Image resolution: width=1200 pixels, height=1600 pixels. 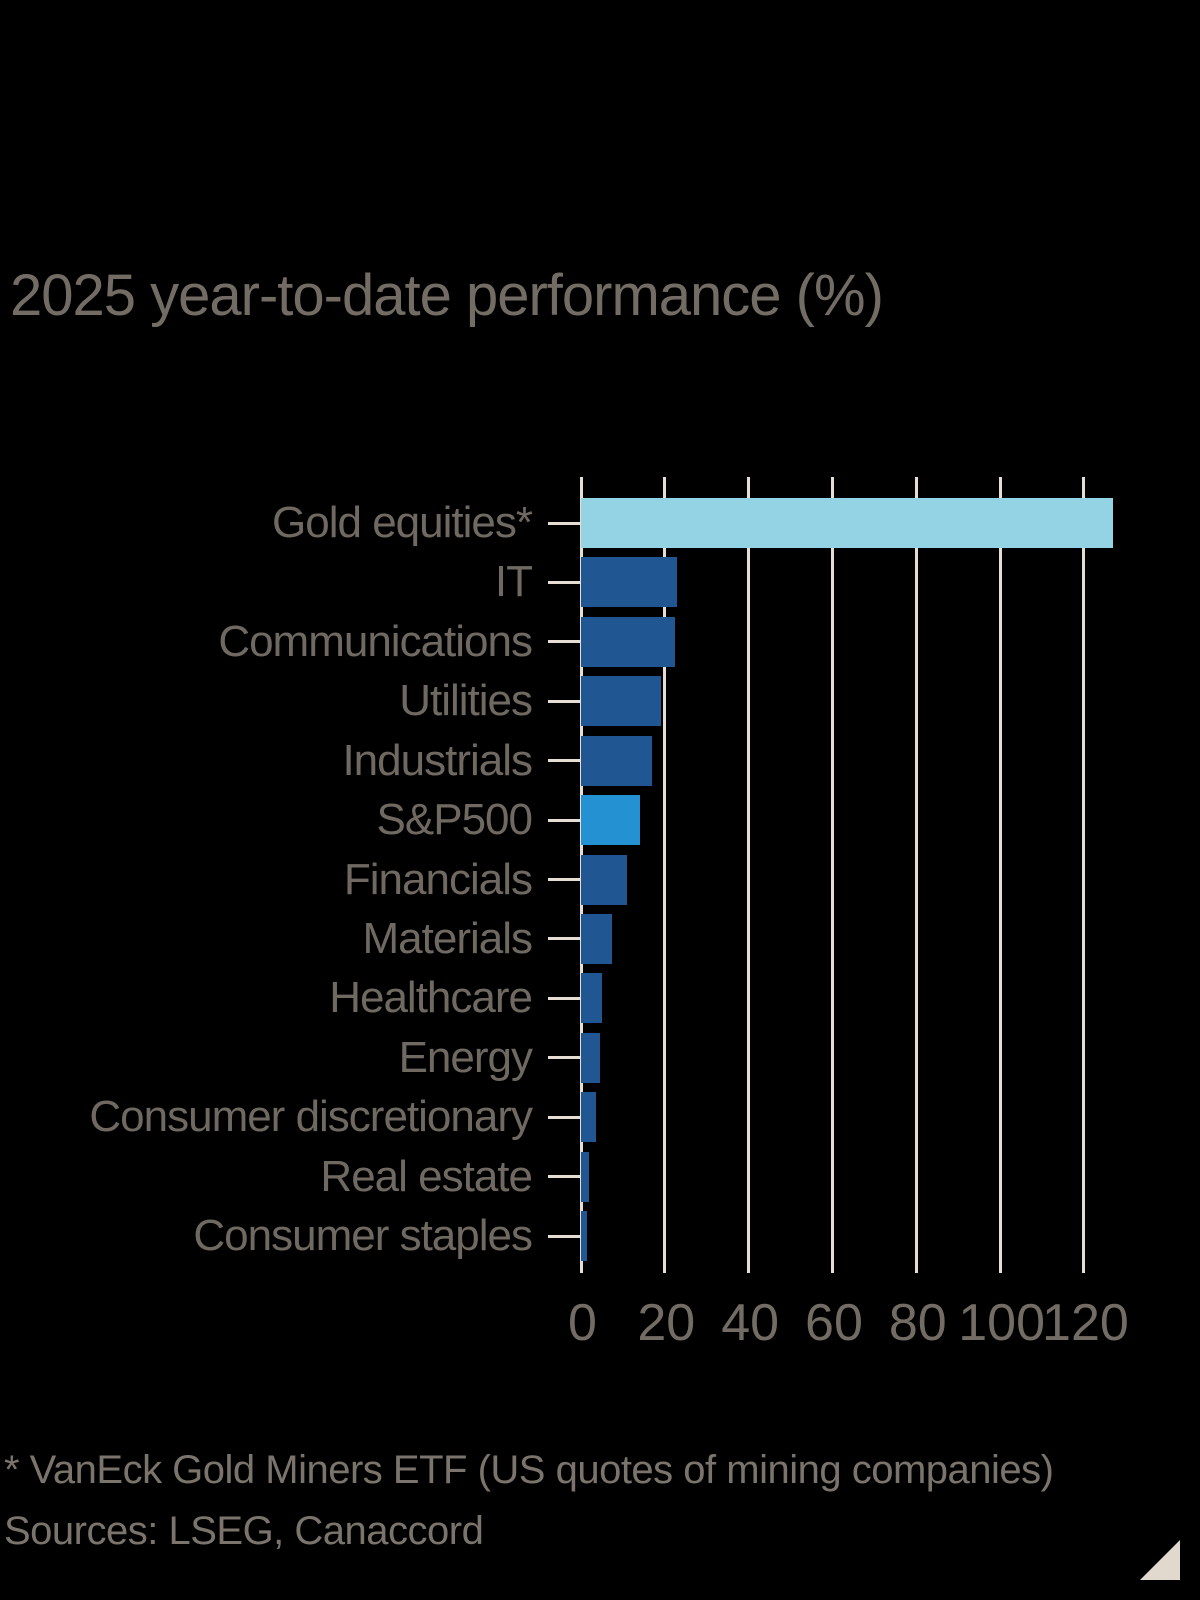 What do you see at coordinates (513, 582) in the screenshot?
I see `category-label: IT` at bounding box center [513, 582].